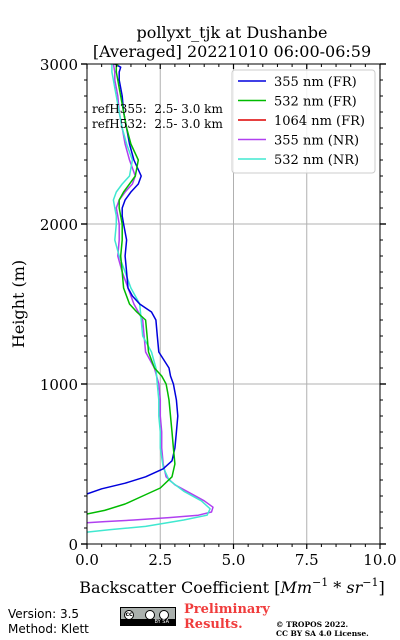 The image size is (400, 640). Describe the element at coordinates (148, 622) in the screenshot. I see `cc-badge-bar: BY SA` at that location.